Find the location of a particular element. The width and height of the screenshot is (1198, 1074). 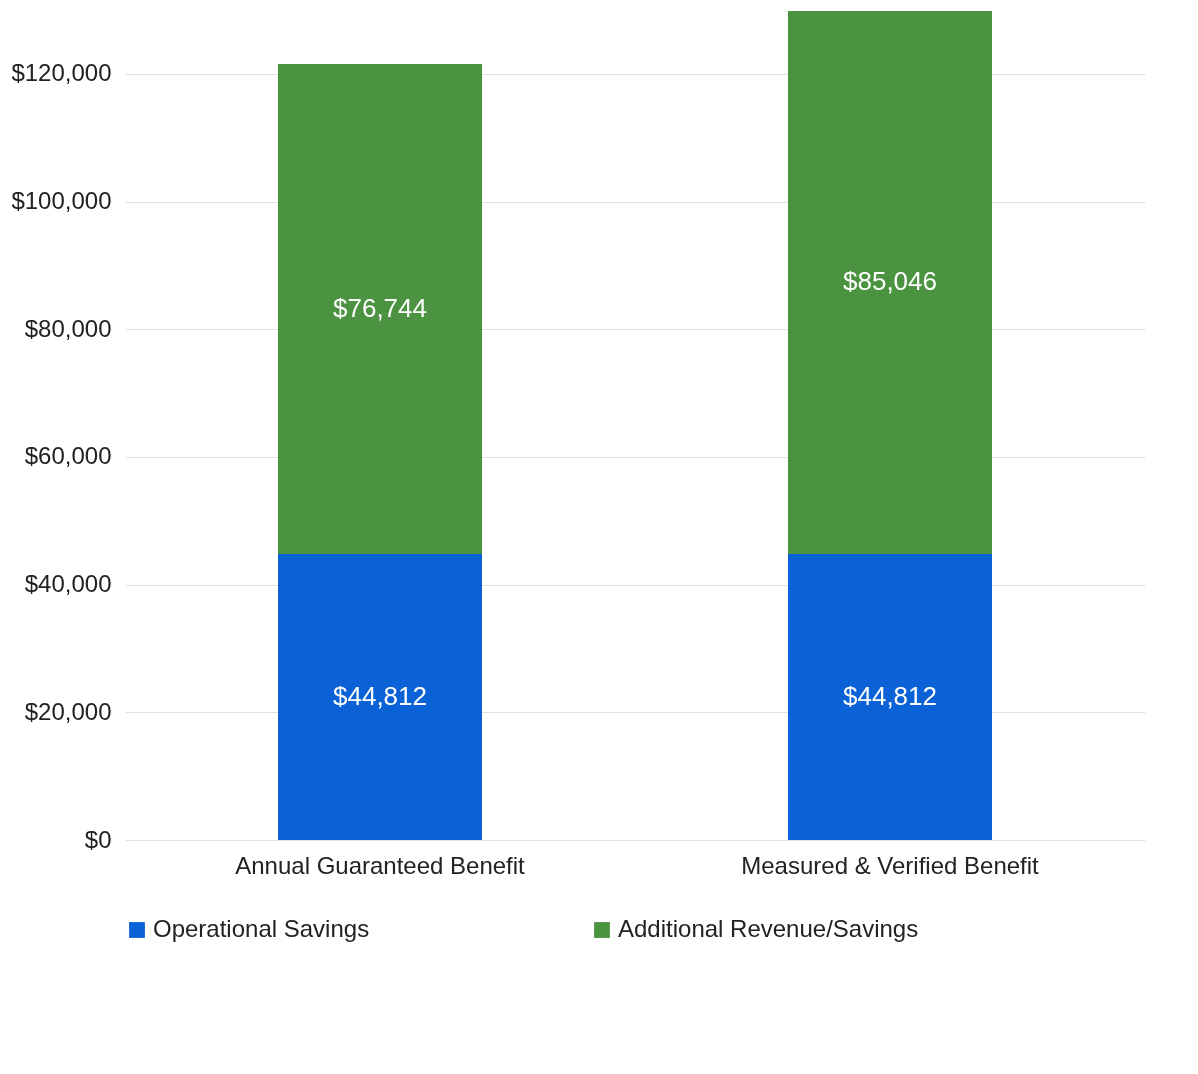

text: $85,046 is located at coordinates (890, 281).